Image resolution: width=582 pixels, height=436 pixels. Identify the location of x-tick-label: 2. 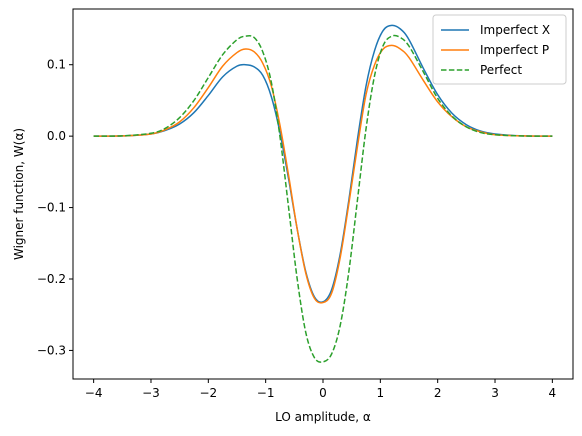
(438, 393).